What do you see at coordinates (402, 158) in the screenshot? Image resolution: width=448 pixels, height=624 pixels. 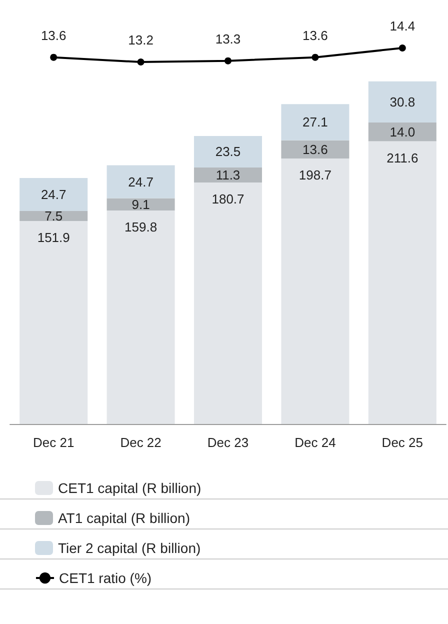 I see `data-label: 211.6` at bounding box center [402, 158].